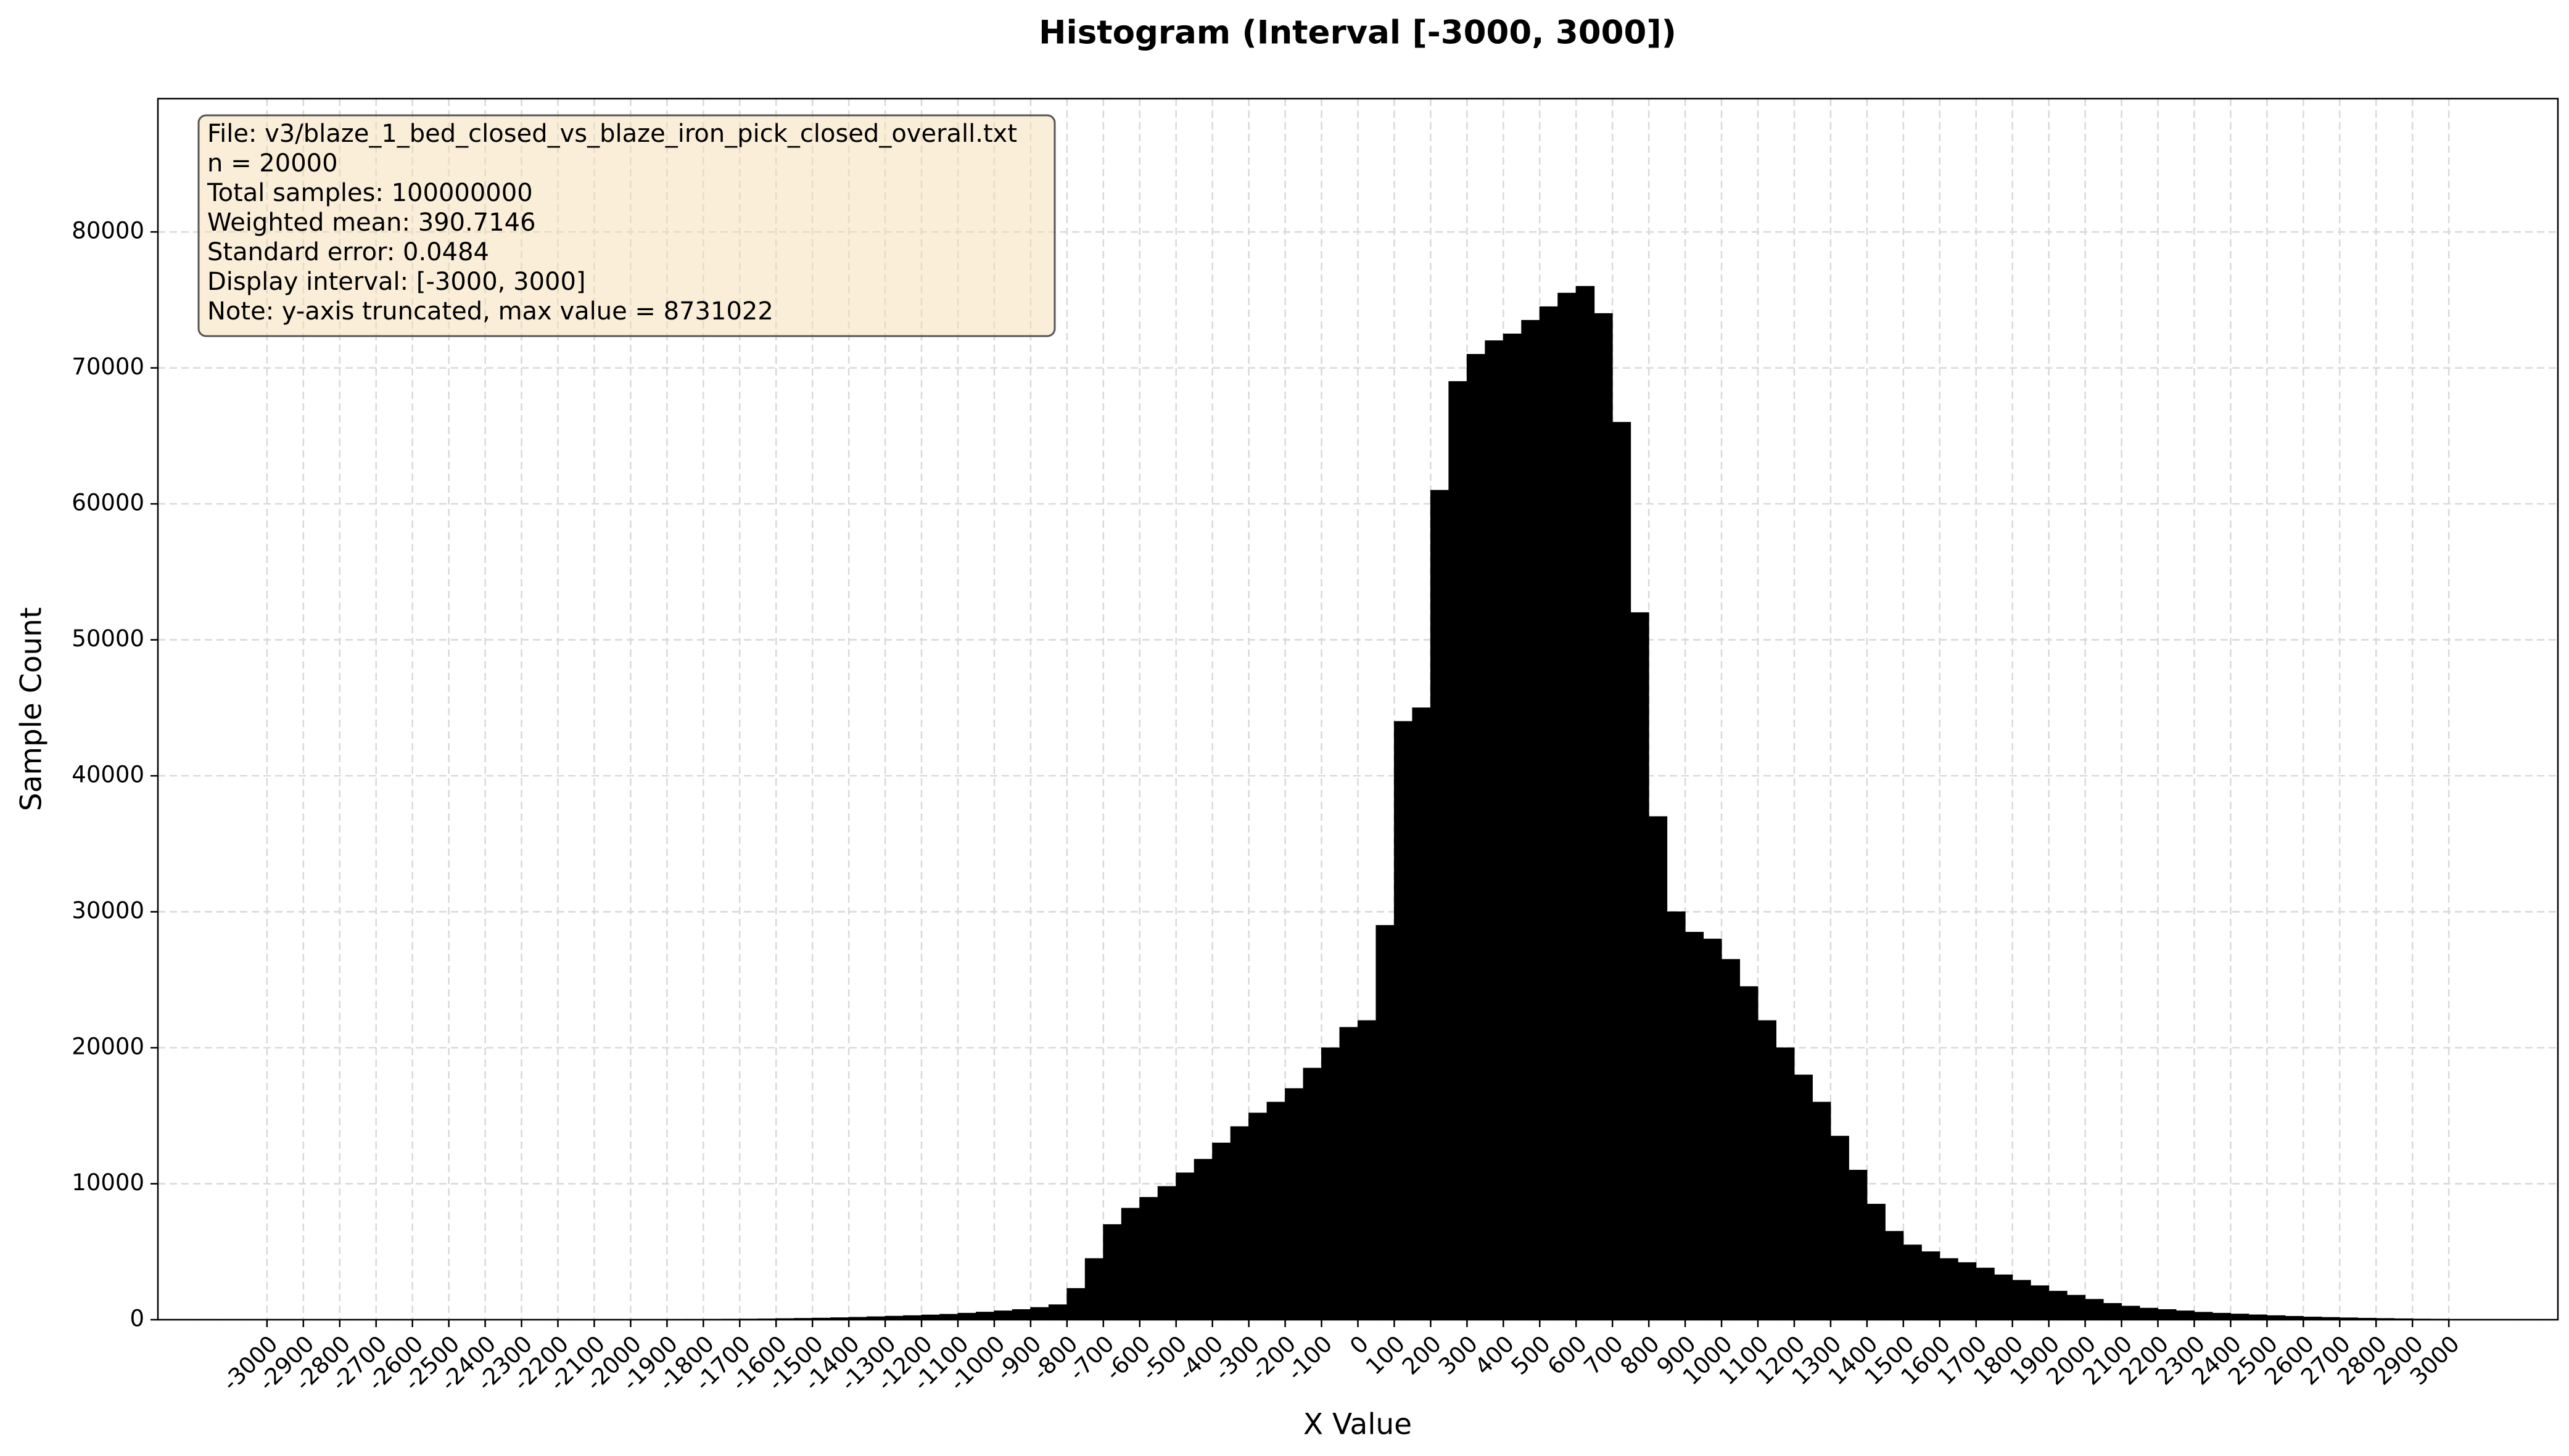 Image resolution: width=2569 pixels, height=1456 pixels. What do you see at coordinates (108, 231) in the screenshot?
I see `y-tick-label: 80000` at bounding box center [108, 231].